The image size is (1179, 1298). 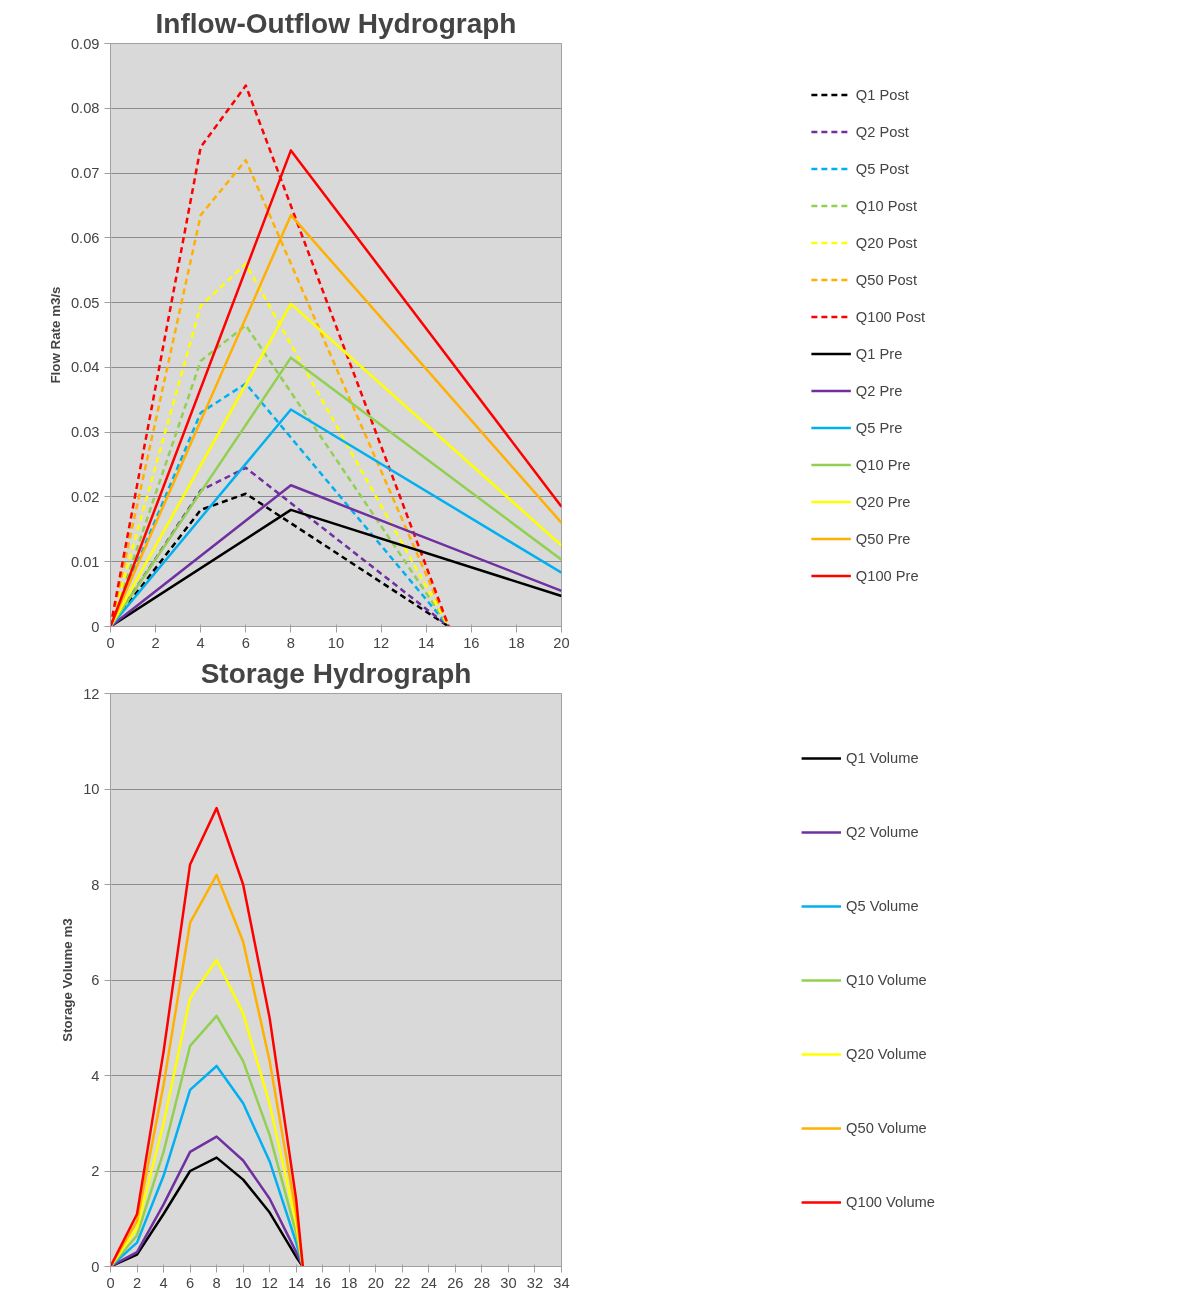 I want to click on legend-label: Q2 Post, so click(x=882, y=131).